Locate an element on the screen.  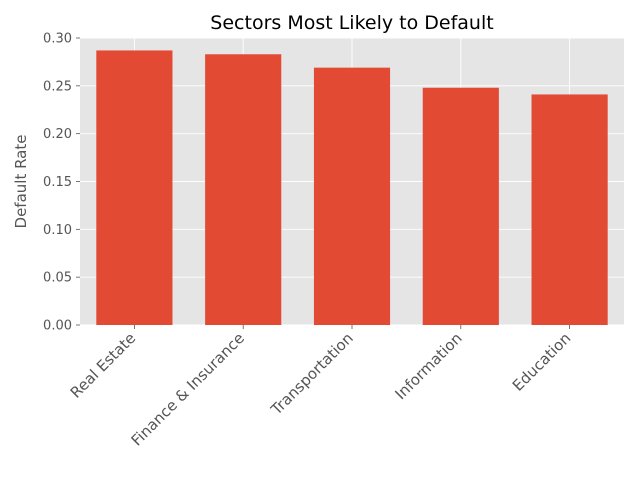
x-tick-label: Education is located at coordinates (542, 362).